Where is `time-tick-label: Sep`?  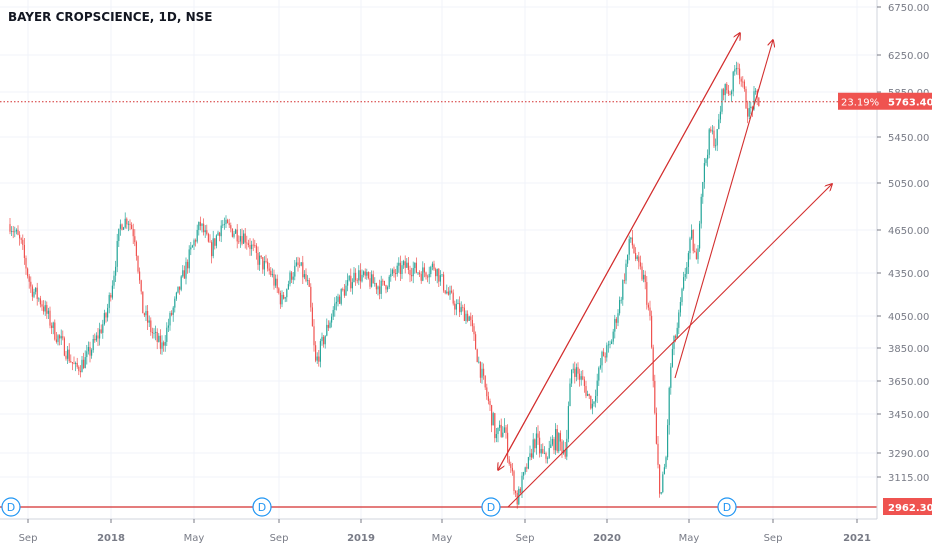 time-tick-label: Sep is located at coordinates (279, 538).